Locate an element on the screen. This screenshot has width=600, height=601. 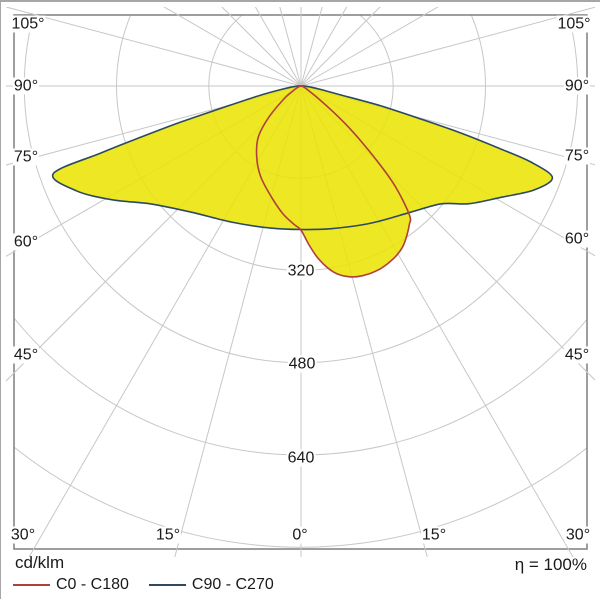
legend-line-c90-c270 is located at coordinates (167, 585).